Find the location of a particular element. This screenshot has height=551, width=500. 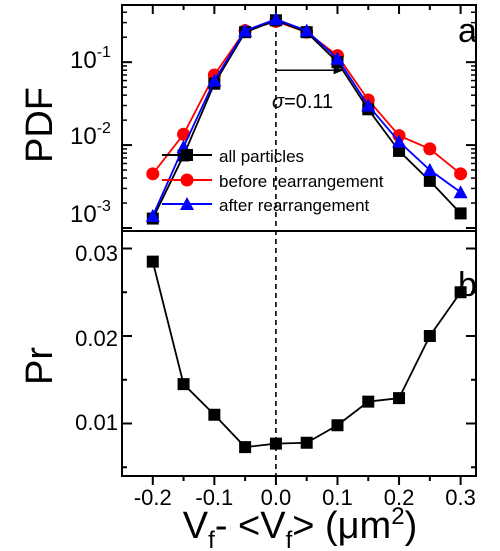

ytick-label-1e-2: 10⁻² is located at coordinates (90, 135).